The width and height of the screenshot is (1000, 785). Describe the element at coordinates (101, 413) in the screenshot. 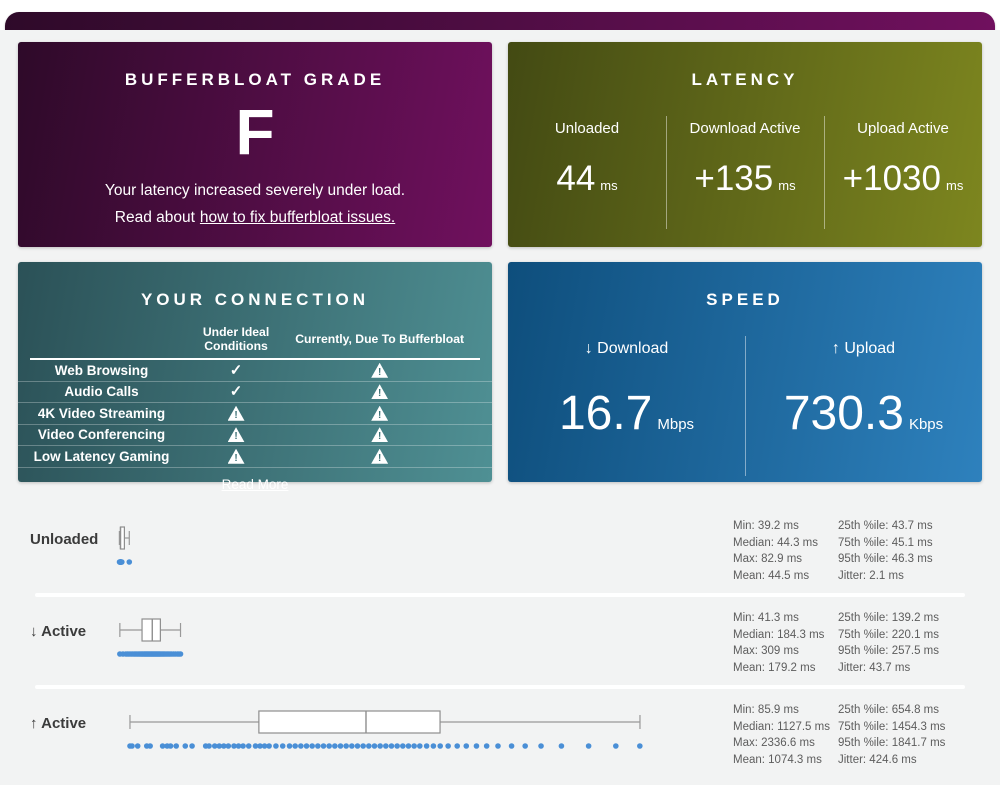

I see `connection-row-label: 4K Video Streaming` at that location.